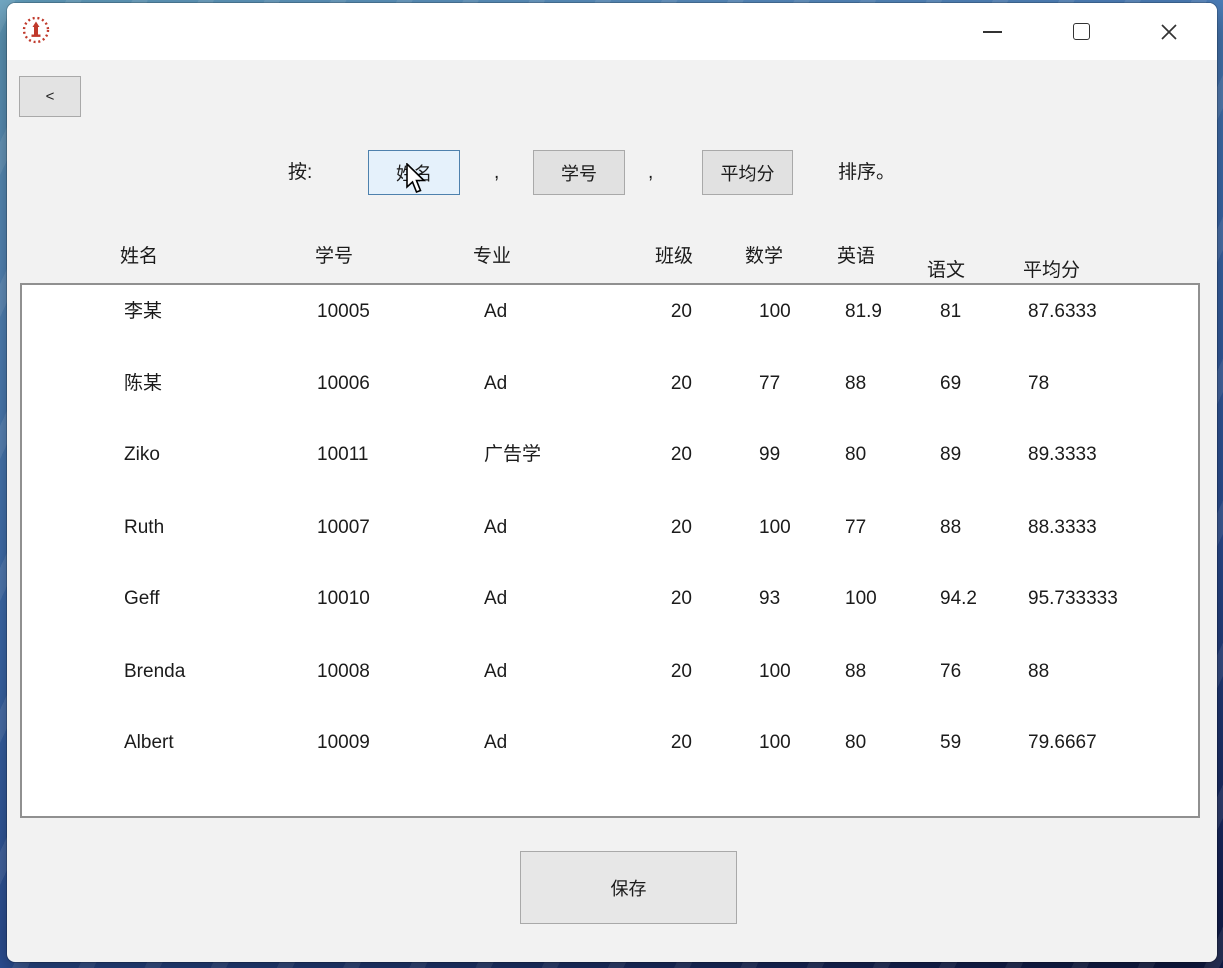 This screenshot has width=1223, height=968. I want to click on cell-id: 10009, so click(343, 742).